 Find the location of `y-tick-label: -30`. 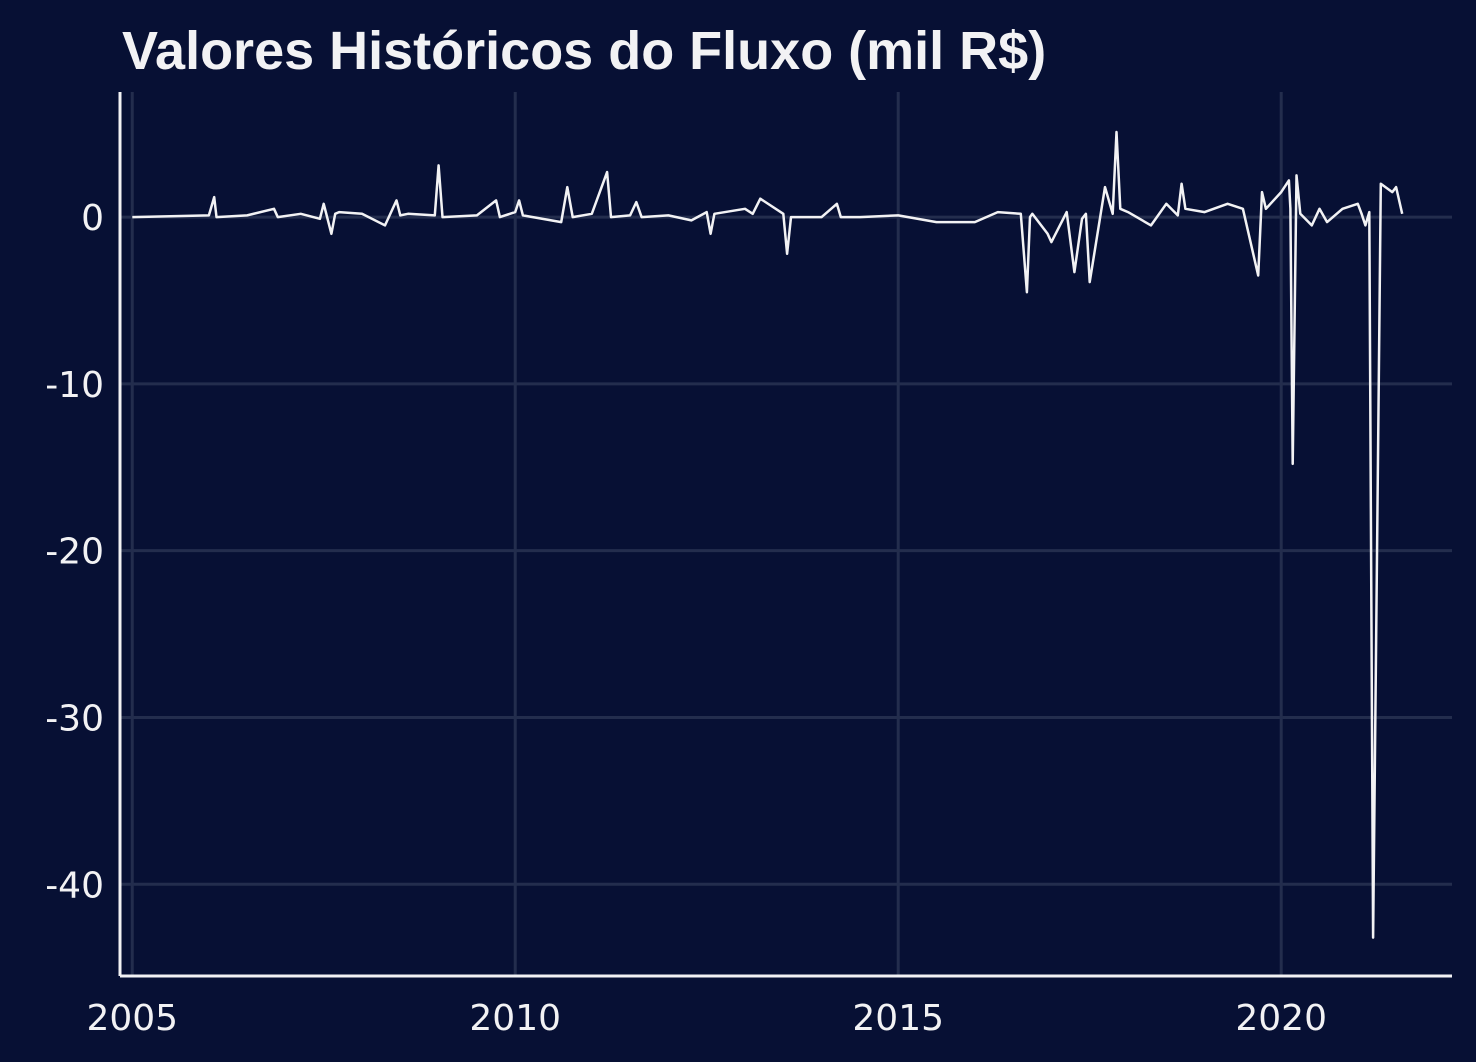

y-tick-label: -30 is located at coordinates (74, 718).